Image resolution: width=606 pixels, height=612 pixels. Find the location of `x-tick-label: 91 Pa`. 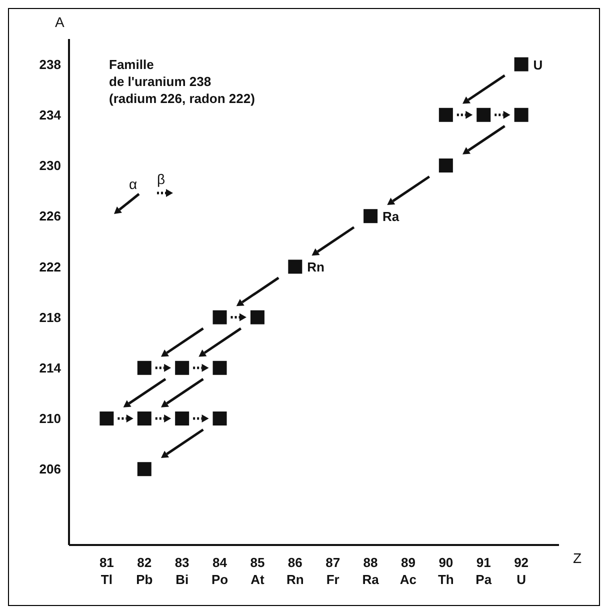

x-tick-label: 91 Pa is located at coordinates (484, 571).